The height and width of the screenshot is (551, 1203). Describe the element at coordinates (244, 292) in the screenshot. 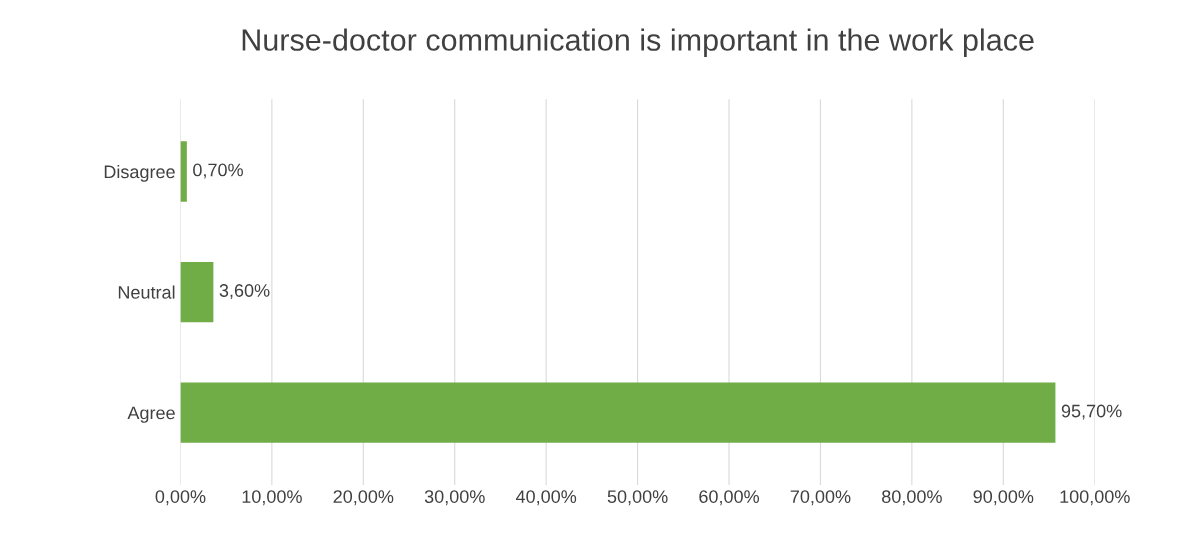

I see `data-label: 3,60%` at that location.